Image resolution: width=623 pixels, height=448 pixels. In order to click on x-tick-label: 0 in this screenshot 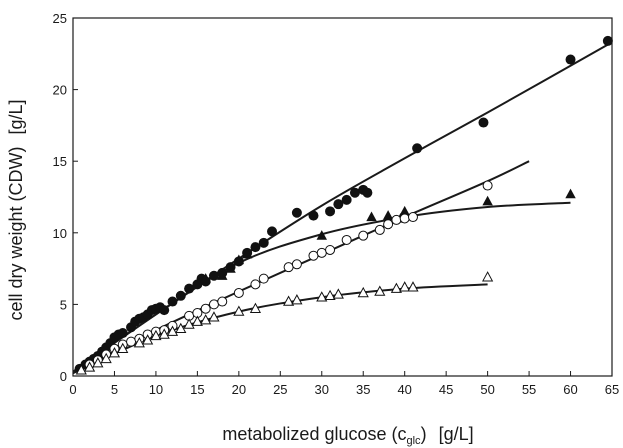, I will do `click(72, 389)`.